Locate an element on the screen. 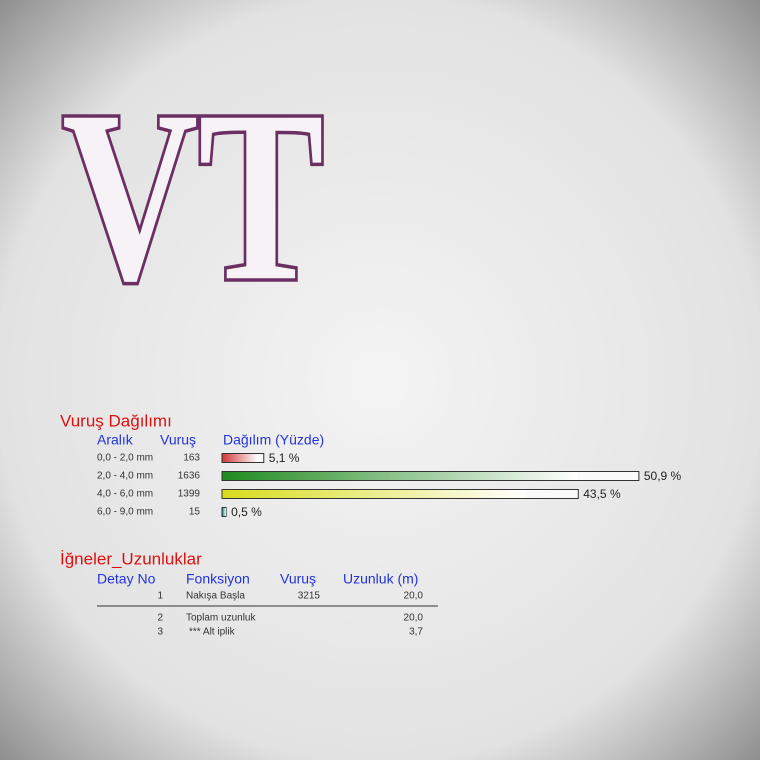 Image resolution: width=760 pixels, height=760 pixels. stitch-count: 3215 is located at coordinates (309, 596).